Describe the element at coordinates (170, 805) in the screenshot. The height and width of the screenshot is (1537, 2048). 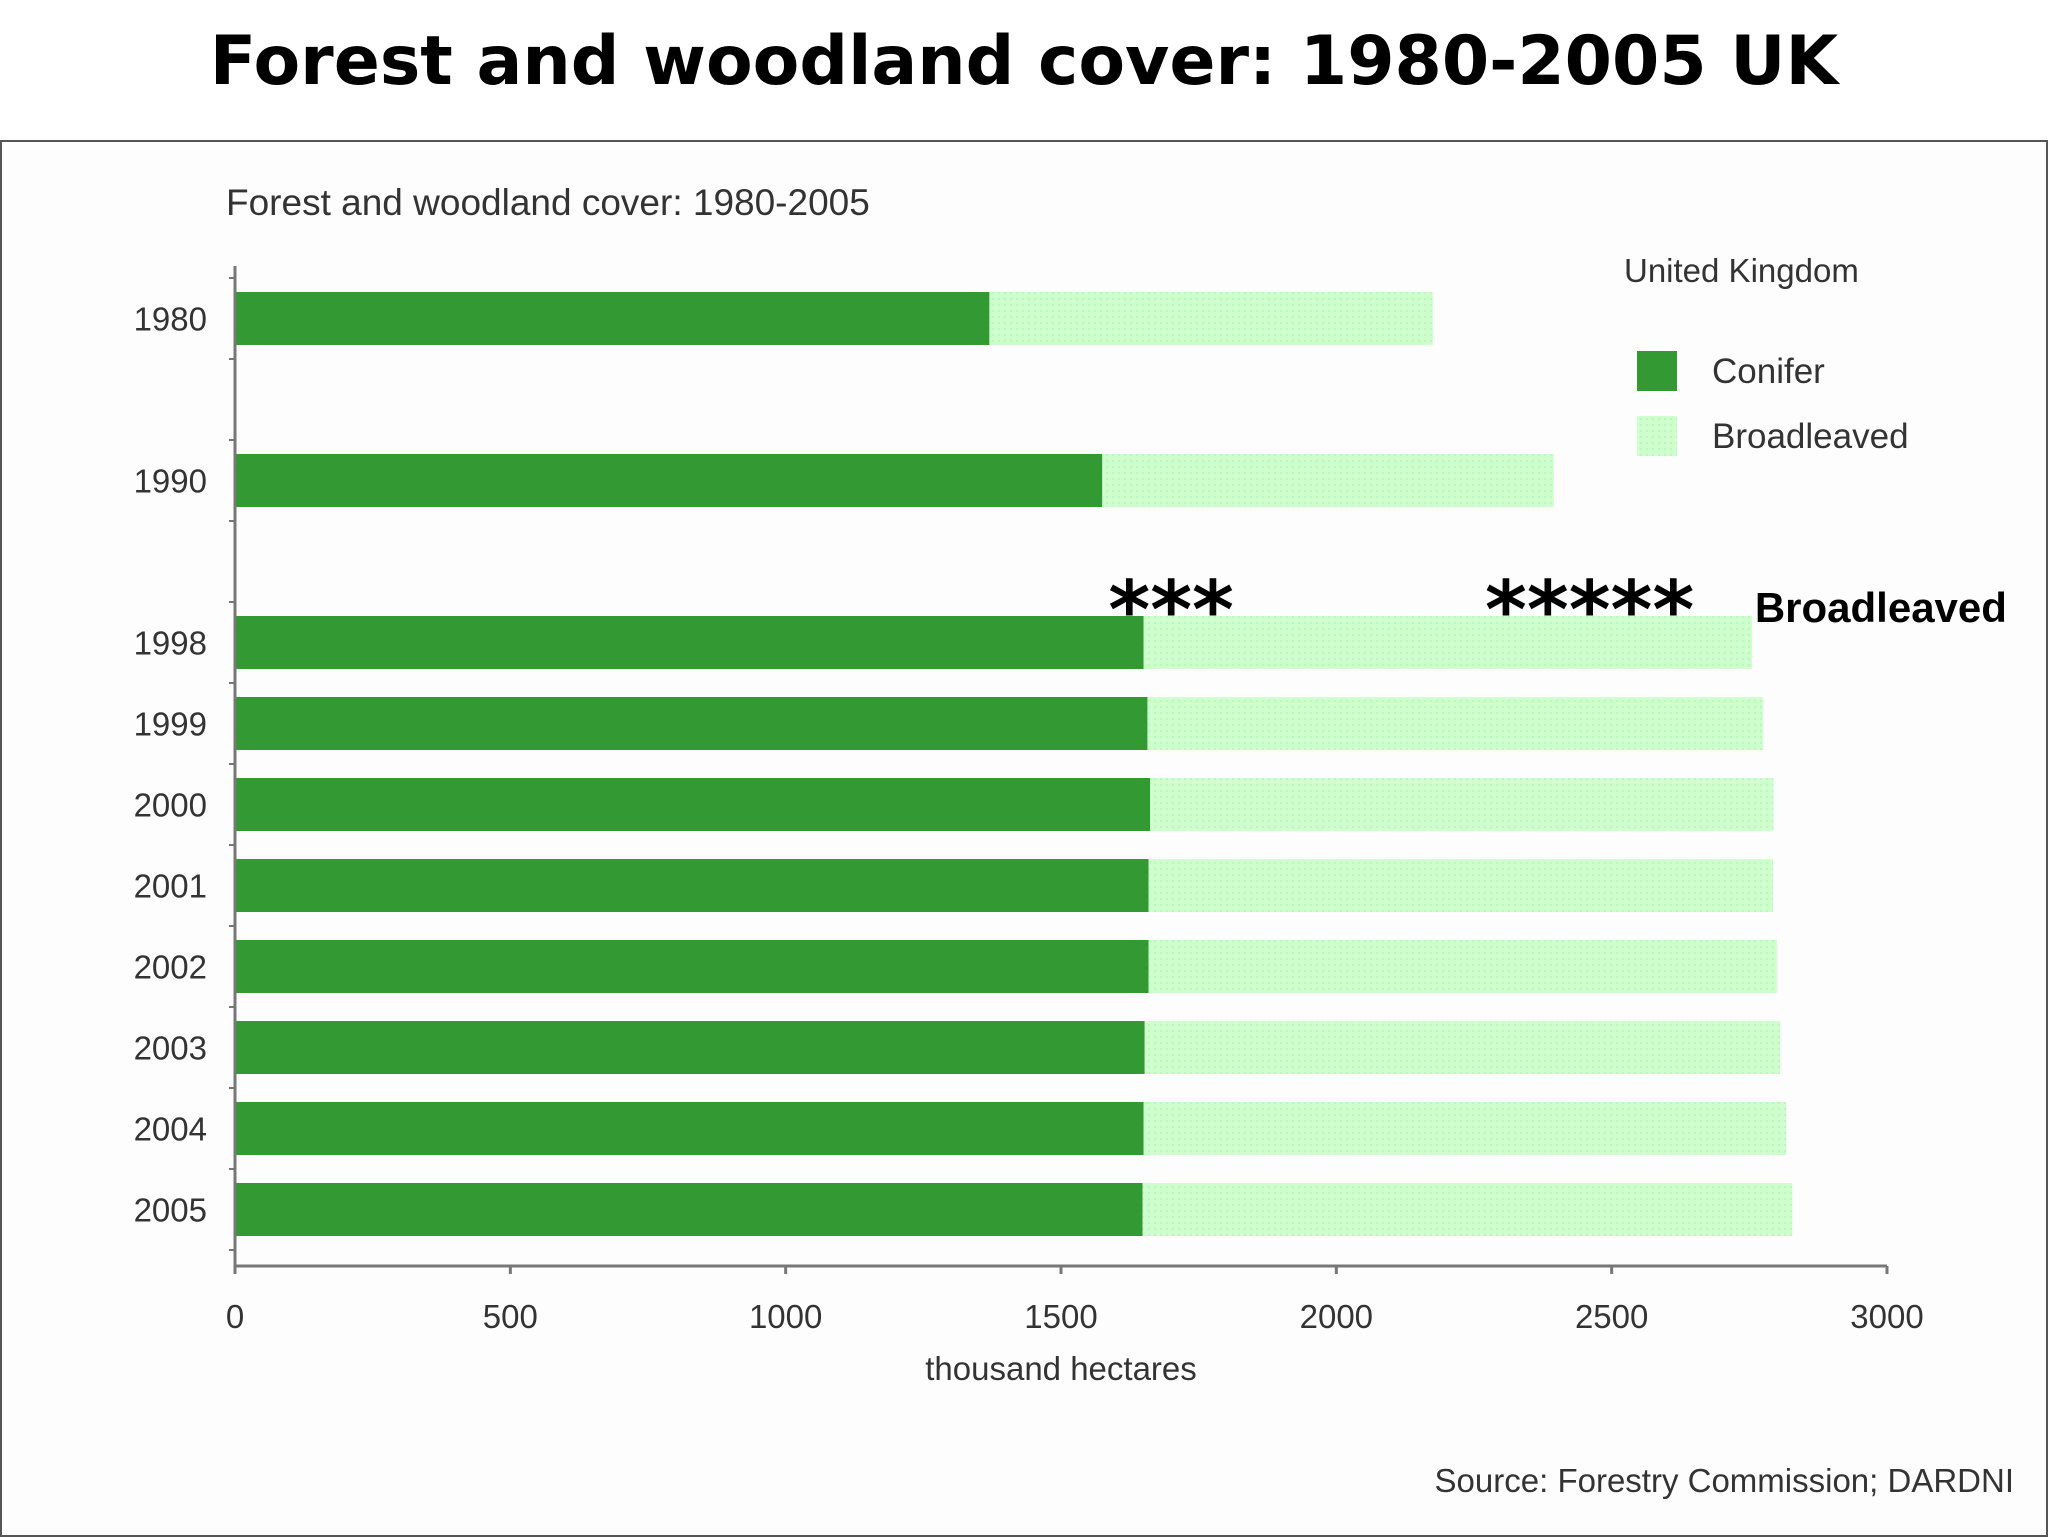
I see `y-tick-label-2000: 2000` at that location.